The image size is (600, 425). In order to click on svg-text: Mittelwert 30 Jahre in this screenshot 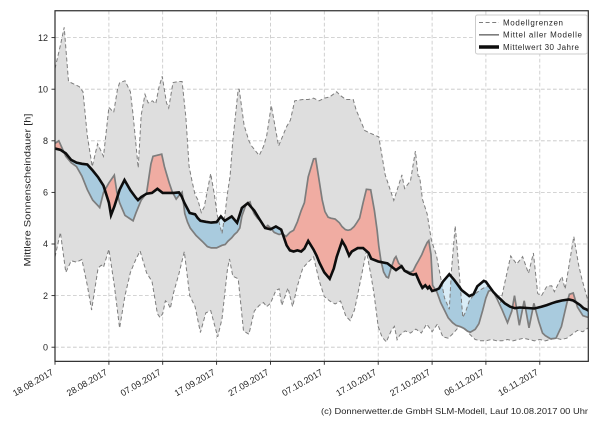, I will do `click(541, 47)`.